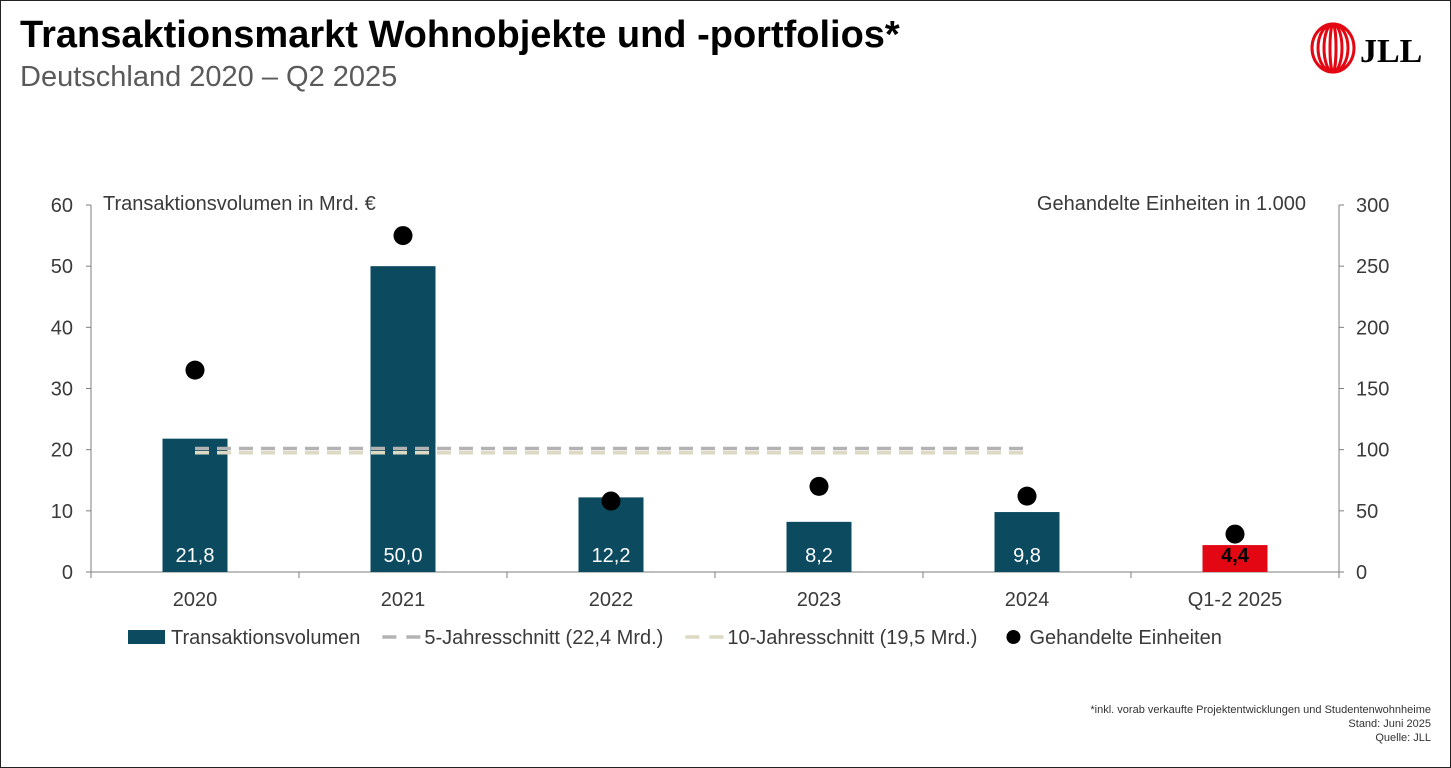  Describe the element at coordinates (713, 556) in the screenshot. I see `chart-bar-labels: 21,8 50,0 12,2 8,2 9,8 4,4` at that location.